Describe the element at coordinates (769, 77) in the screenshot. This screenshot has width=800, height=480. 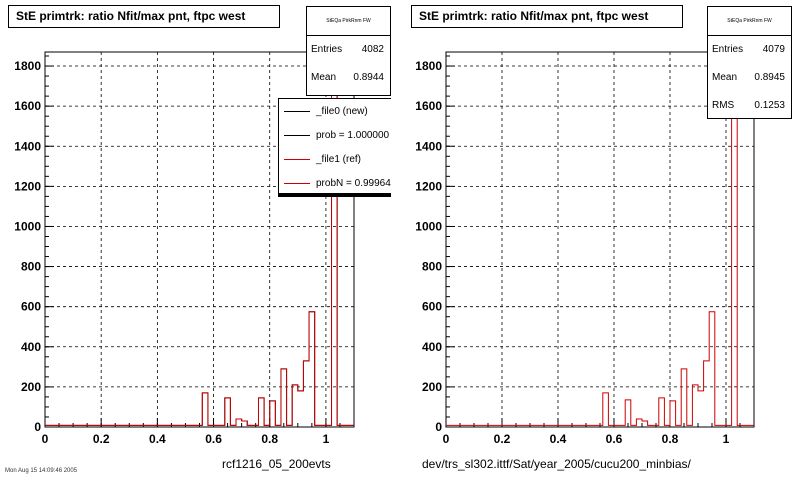
I see `right-stats-mean-value: 0.8945` at that location.